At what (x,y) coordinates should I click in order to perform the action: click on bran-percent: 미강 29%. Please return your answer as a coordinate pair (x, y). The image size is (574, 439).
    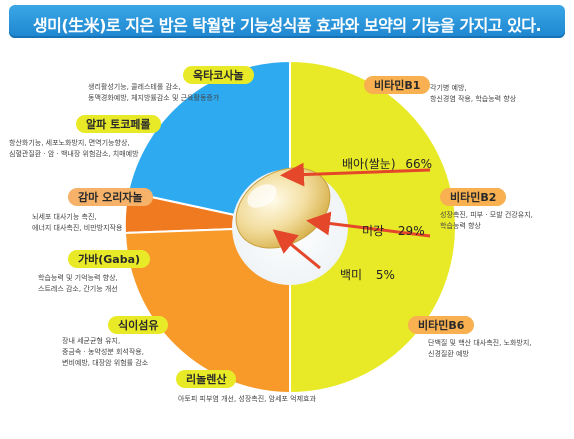
    Looking at the image, I should click on (393, 230).